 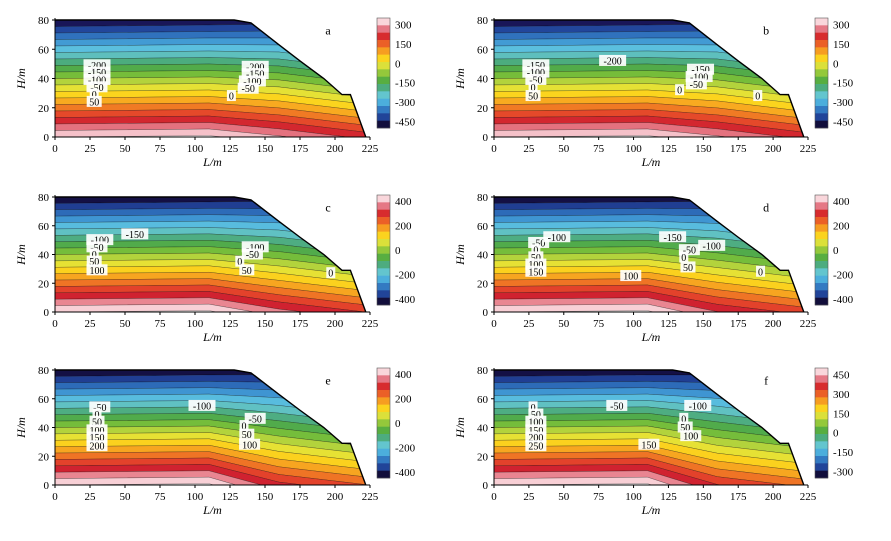 What do you see at coordinates (230, 149) in the screenshot?
I see `x-tick-label: 125` at bounding box center [230, 149].